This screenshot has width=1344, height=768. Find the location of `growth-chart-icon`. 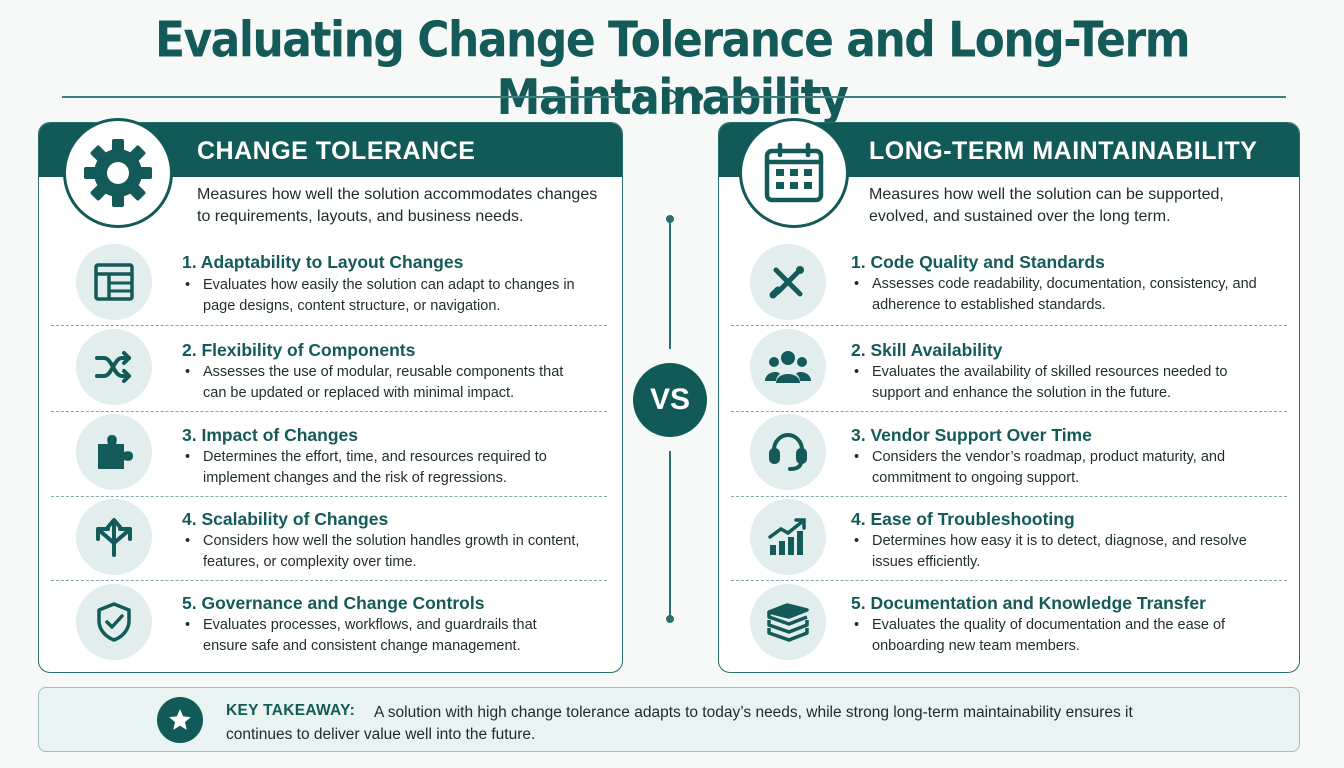

growth-chart-icon is located at coordinates (788, 537).